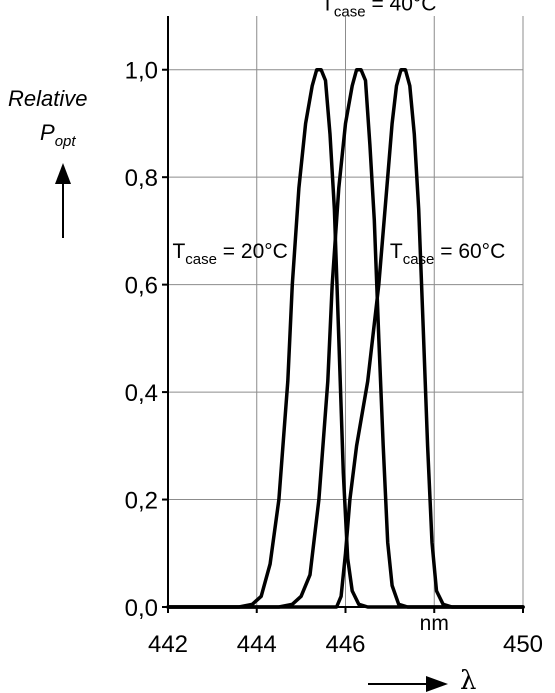 The image size is (555, 693). What do you see at coordinates (434, 623) in the screenshot?
I see `x-axis-unit: nm` at bounding box center [434, 623].